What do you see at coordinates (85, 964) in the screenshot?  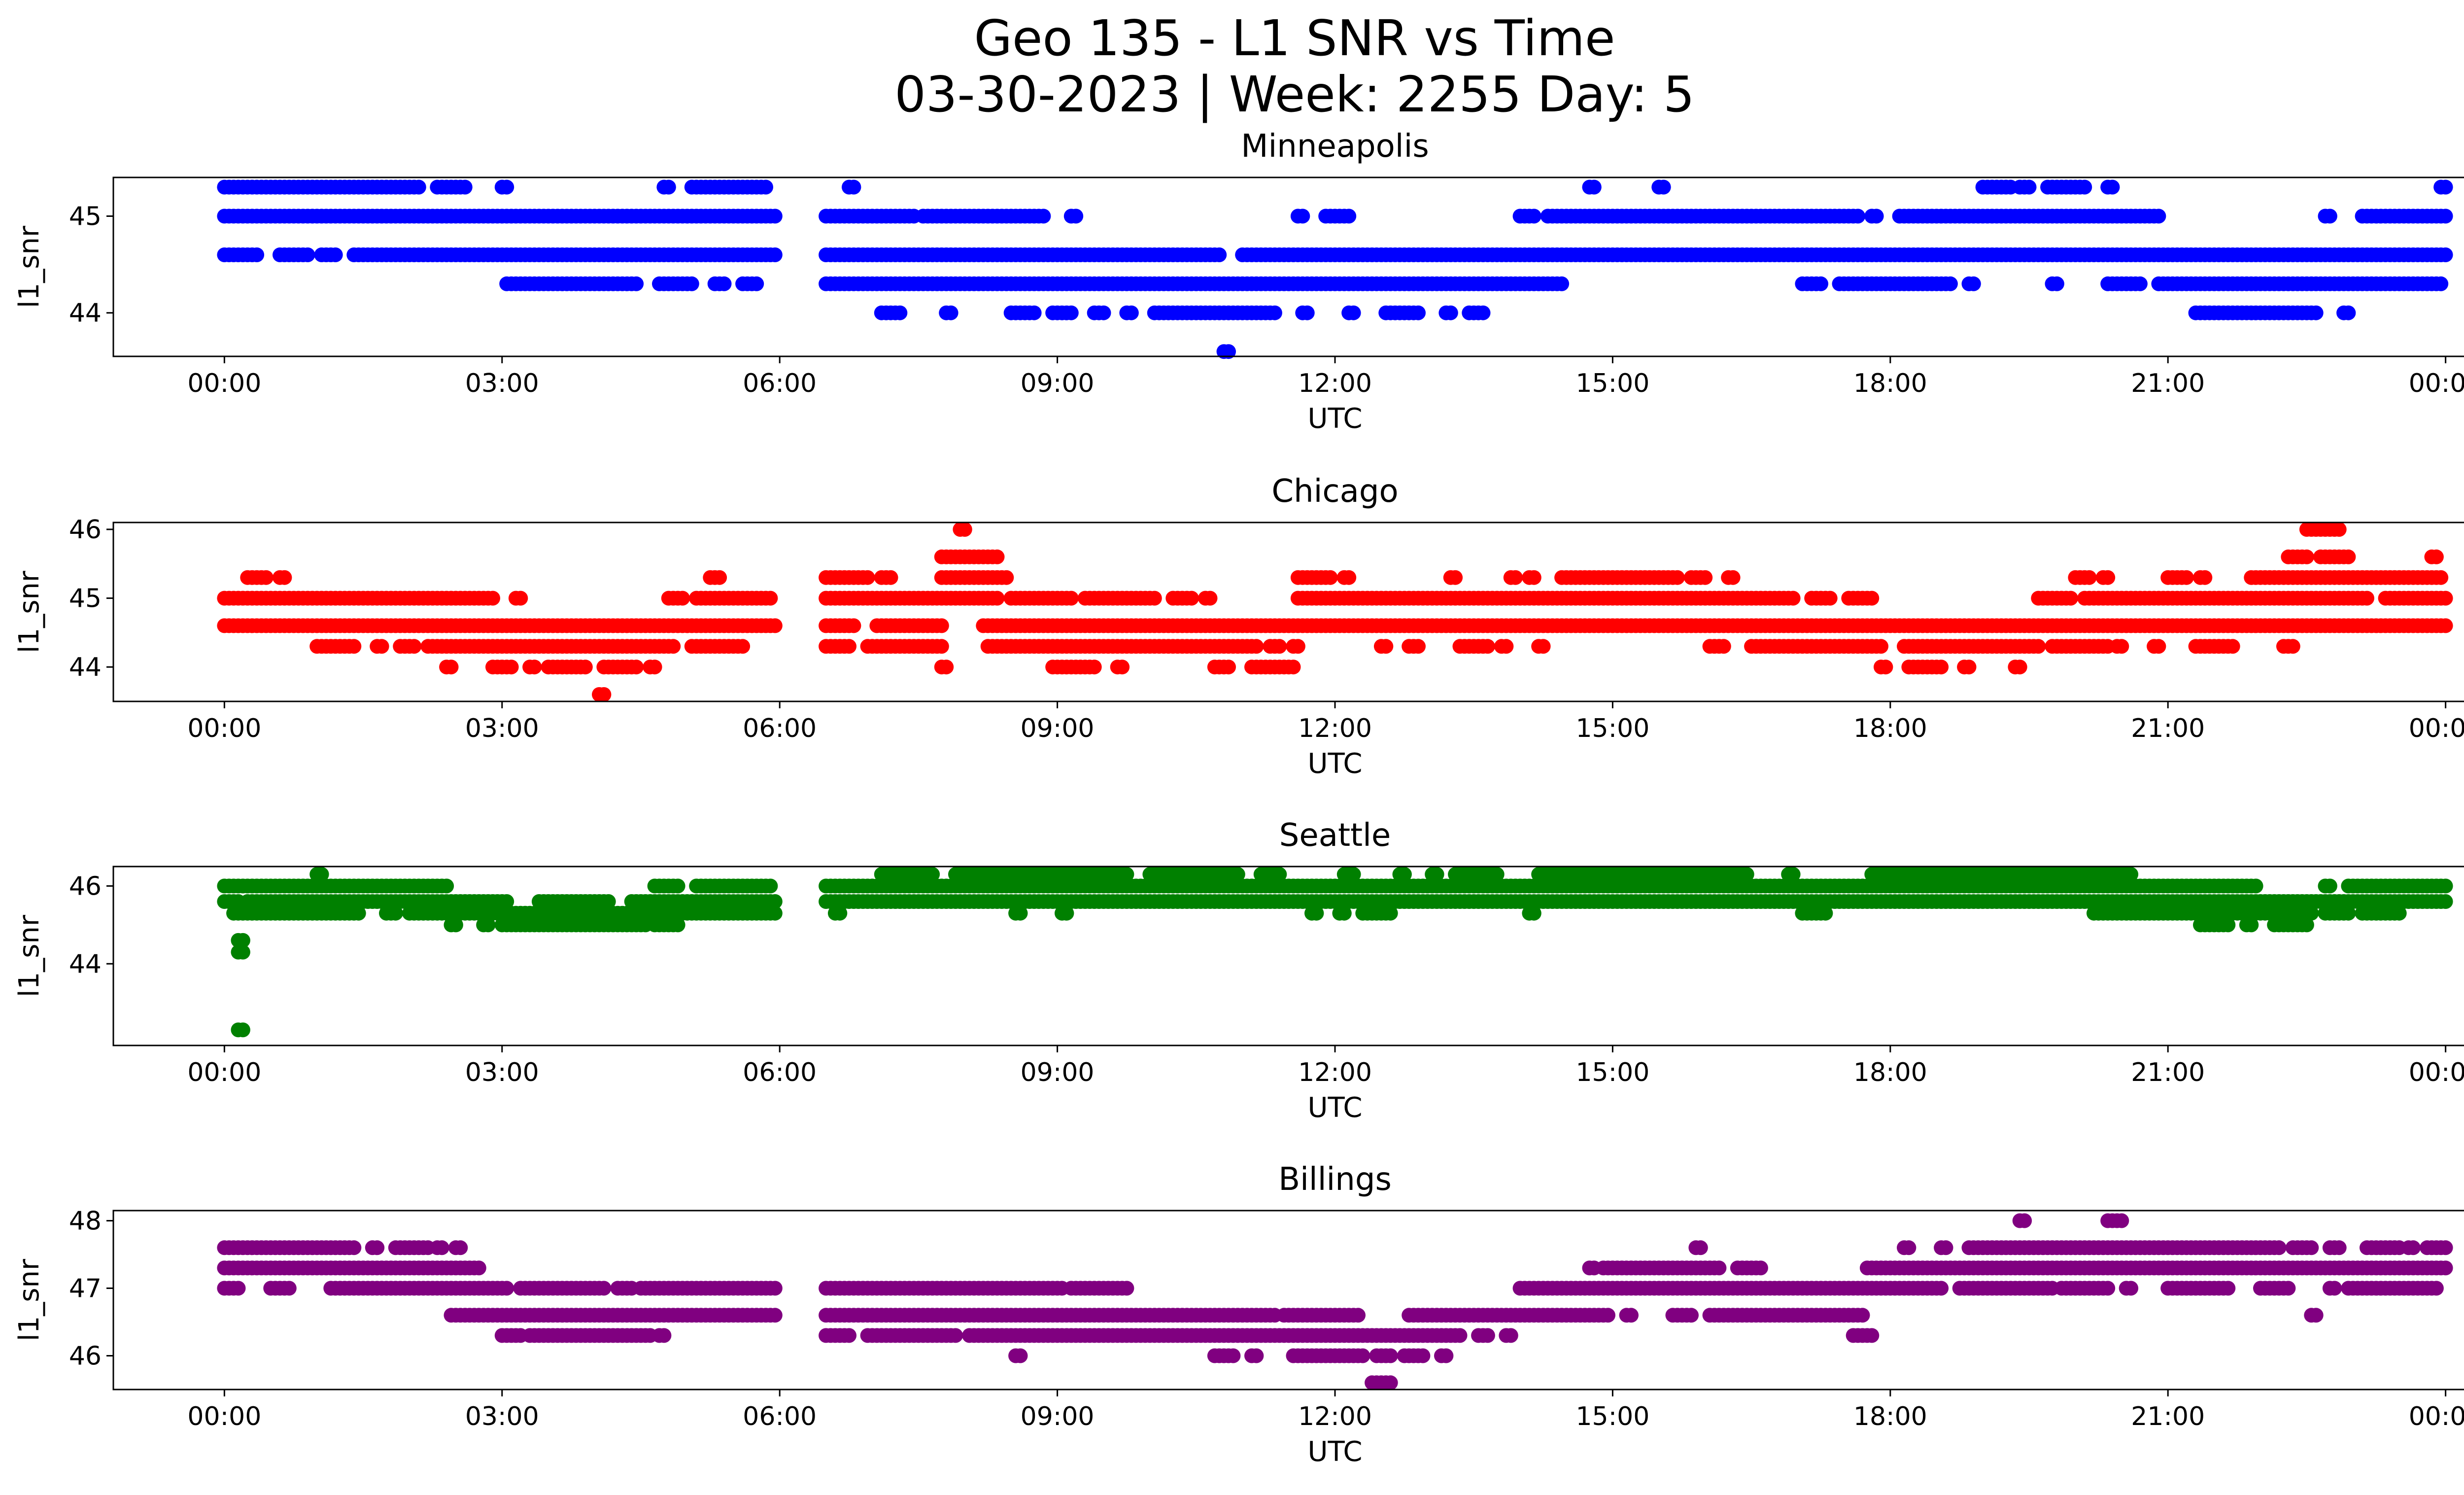 I see `y-tick-label: 44` at bounding box center [85, 964].